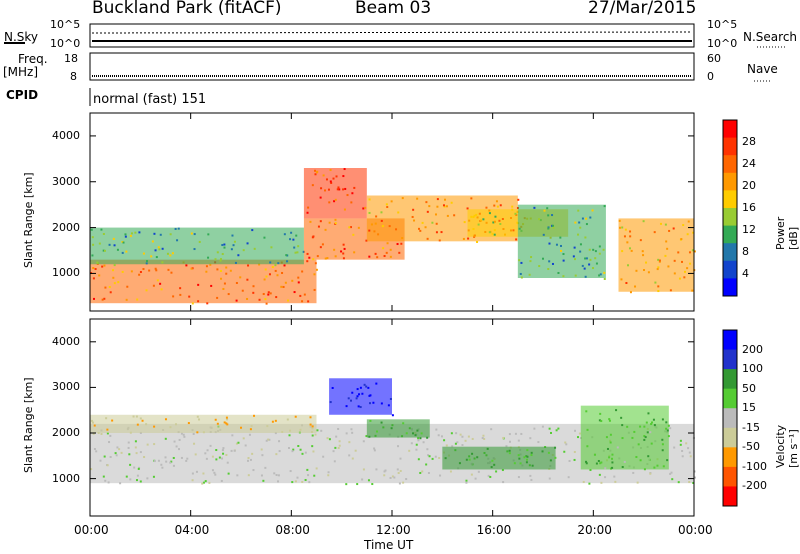 Image resolution: width=800 pixels, height=554 pixels. I want to click on power-colorbar, so click(730, 208).